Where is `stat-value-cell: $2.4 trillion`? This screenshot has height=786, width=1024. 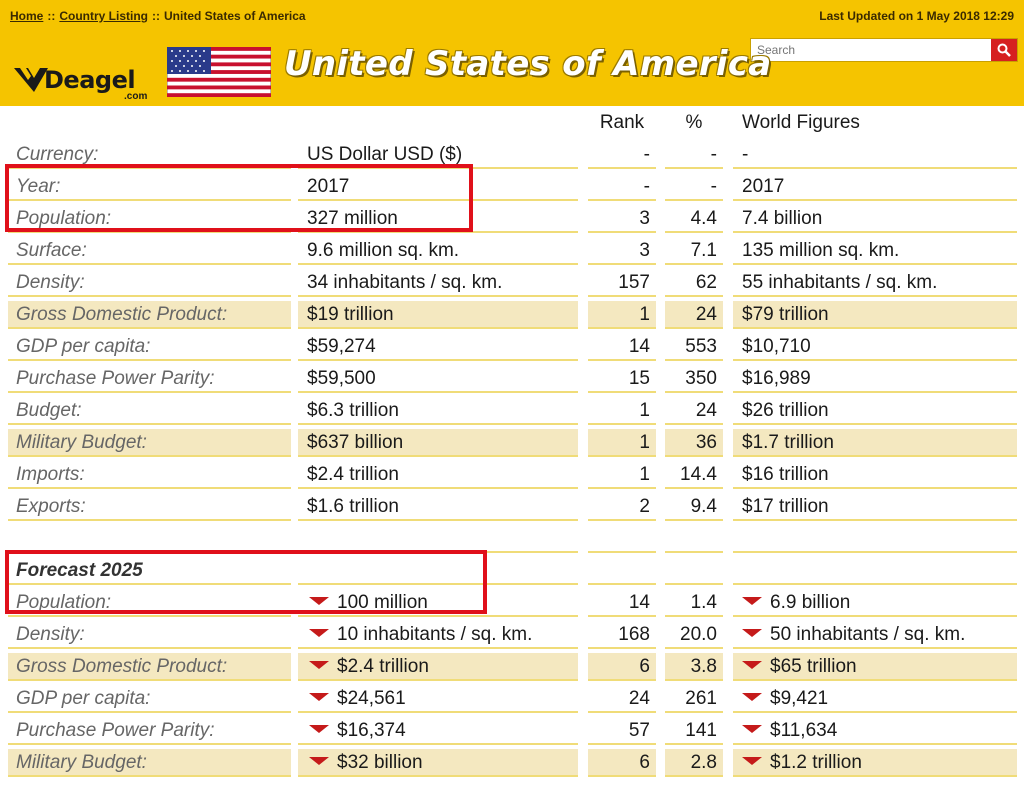 stat-value-cell: $2.4 trillion is located at coordinates (438, 475).